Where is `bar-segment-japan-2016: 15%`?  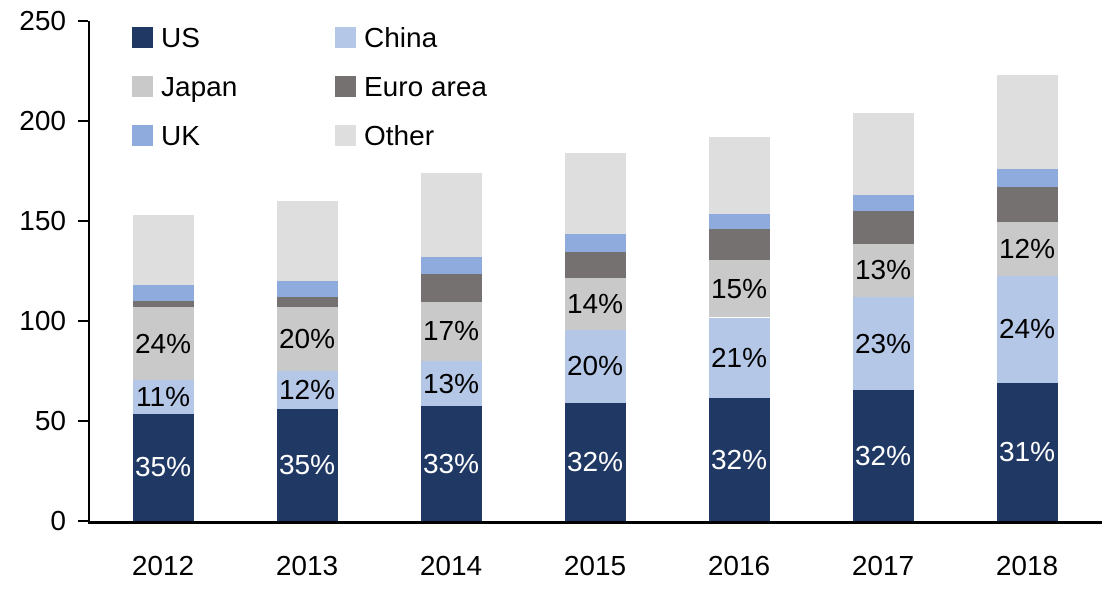 bar-segment-japan-2016: 15% is located at coordinates (739, 288).